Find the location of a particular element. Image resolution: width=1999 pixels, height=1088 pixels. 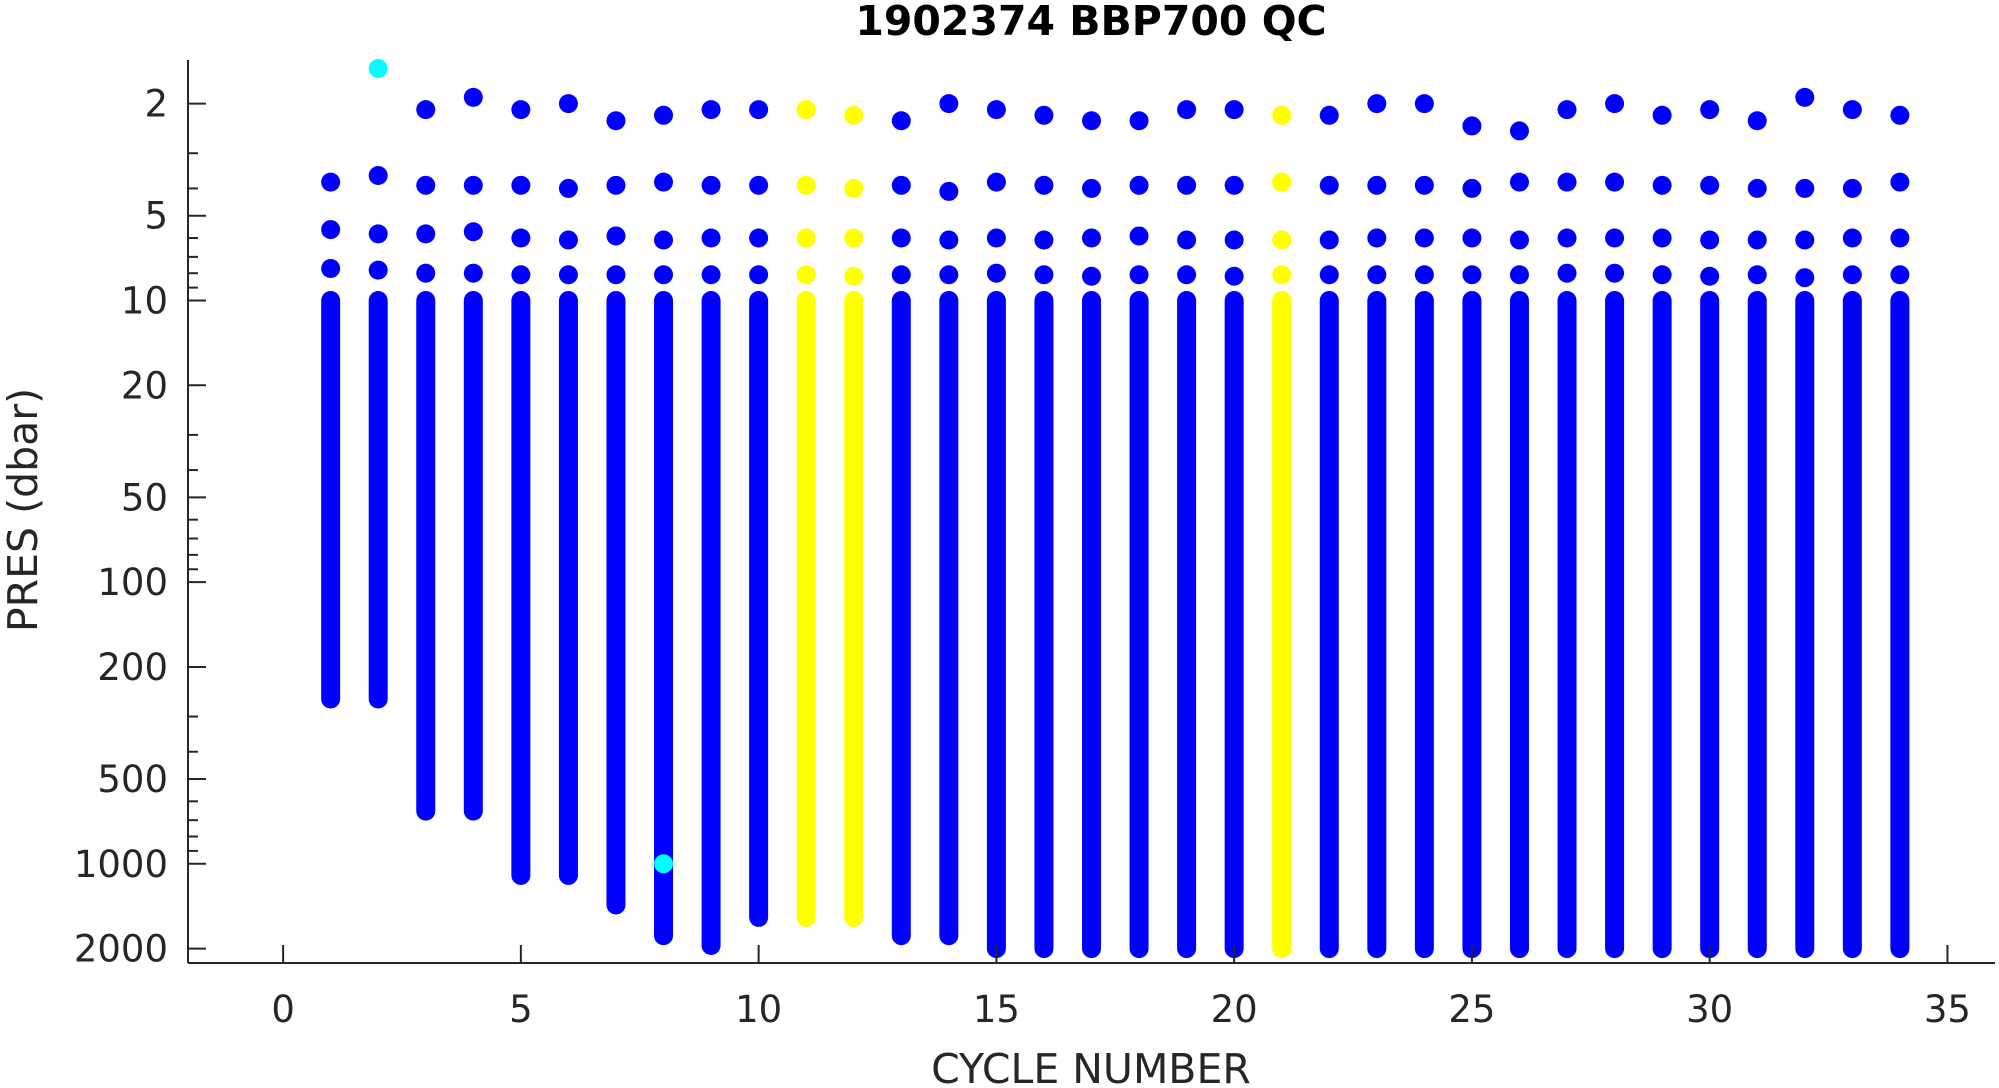

cycle-23-profile is located at coordinates (1377, 526).